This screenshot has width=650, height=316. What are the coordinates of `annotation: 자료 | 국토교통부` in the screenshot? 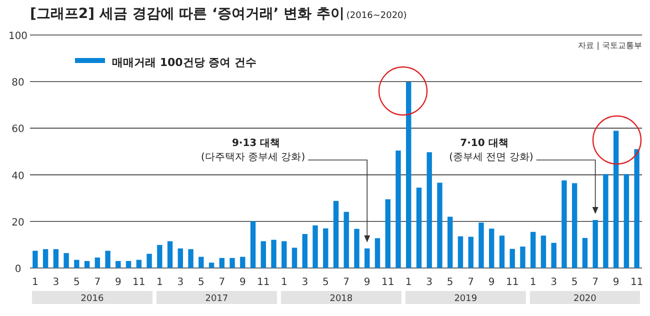 It's located at (610, 45).